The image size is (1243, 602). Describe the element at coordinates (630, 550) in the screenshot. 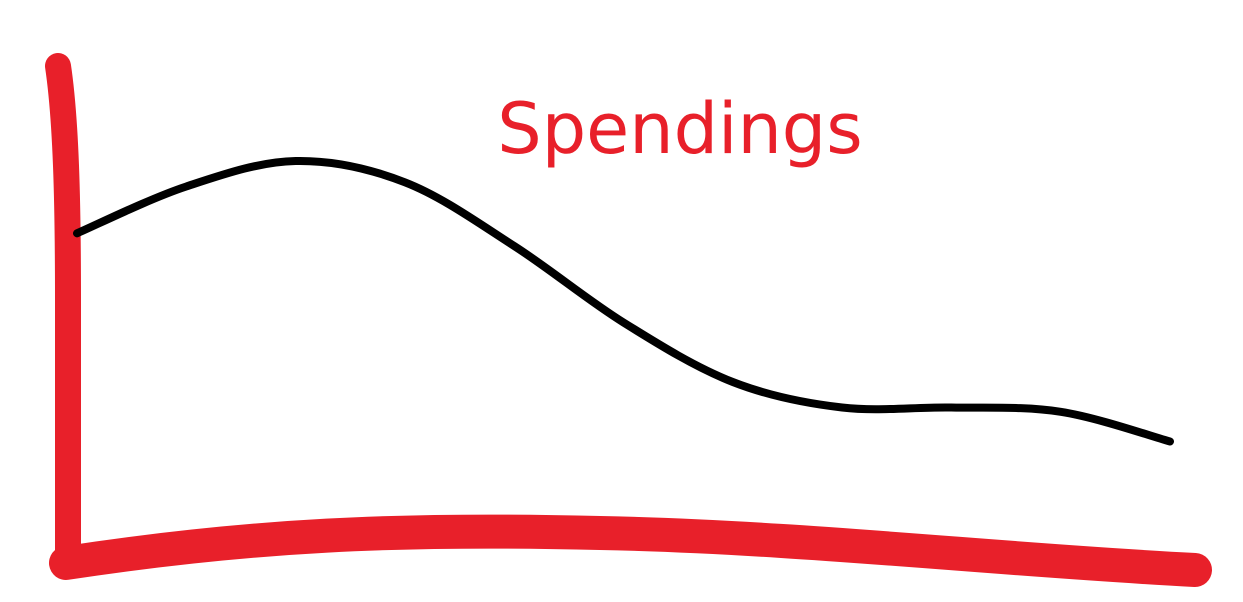

I see `x-axis` at that location.